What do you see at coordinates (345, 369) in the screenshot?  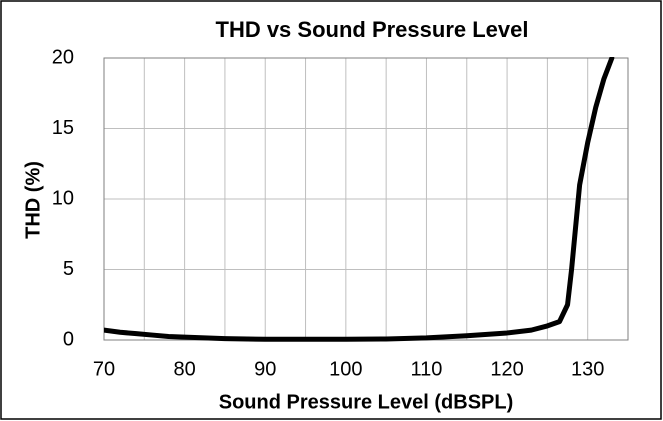 I see `x-tick-label: 100` at bounding box center [345, 369].